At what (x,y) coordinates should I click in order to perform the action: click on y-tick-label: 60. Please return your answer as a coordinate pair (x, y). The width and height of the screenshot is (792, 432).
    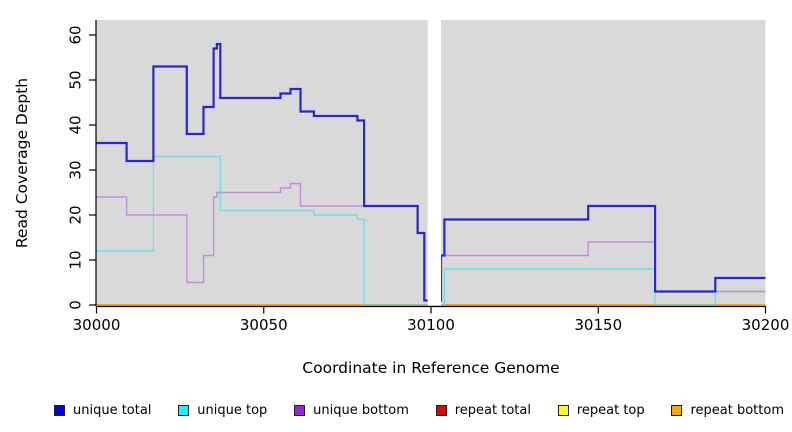
    Looking at the image, I should click on (76, 34).